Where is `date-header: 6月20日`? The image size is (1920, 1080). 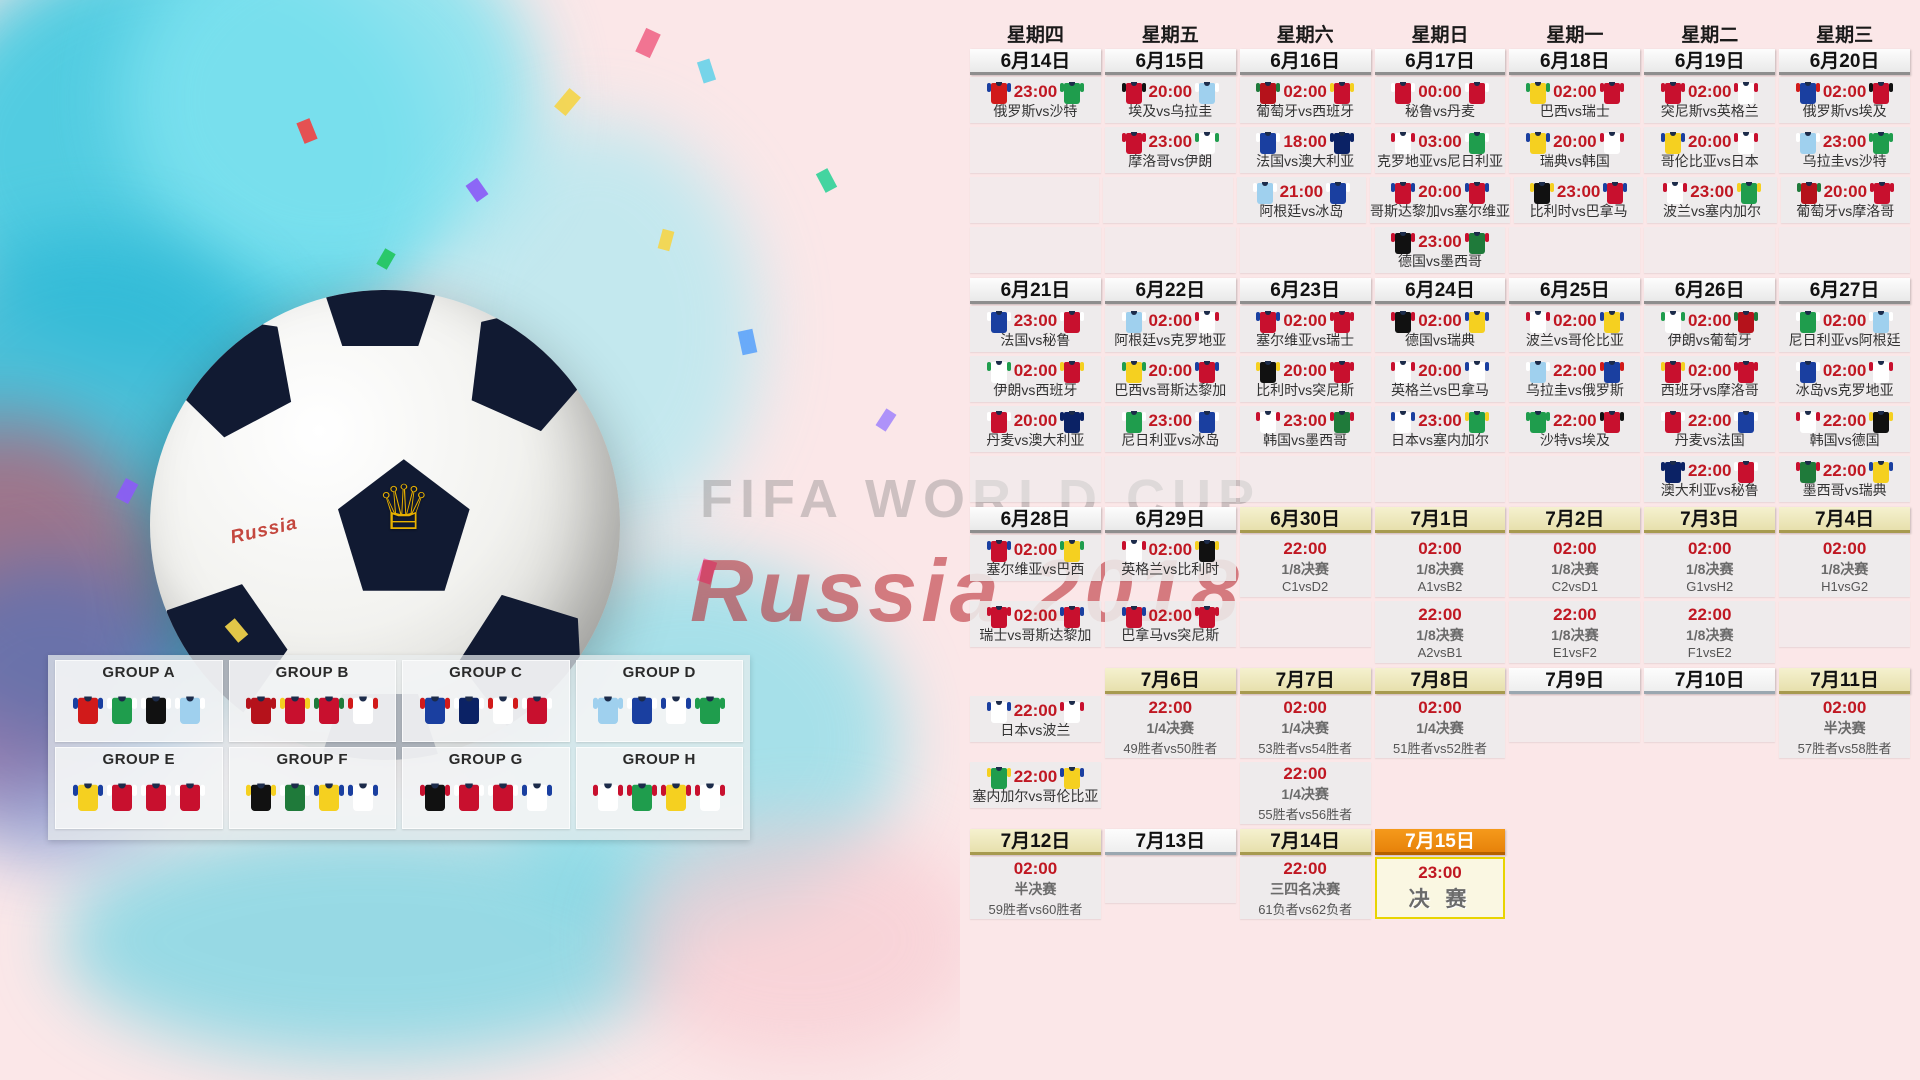 date-header: 6月20日 is located at coordinates (1845, 62).